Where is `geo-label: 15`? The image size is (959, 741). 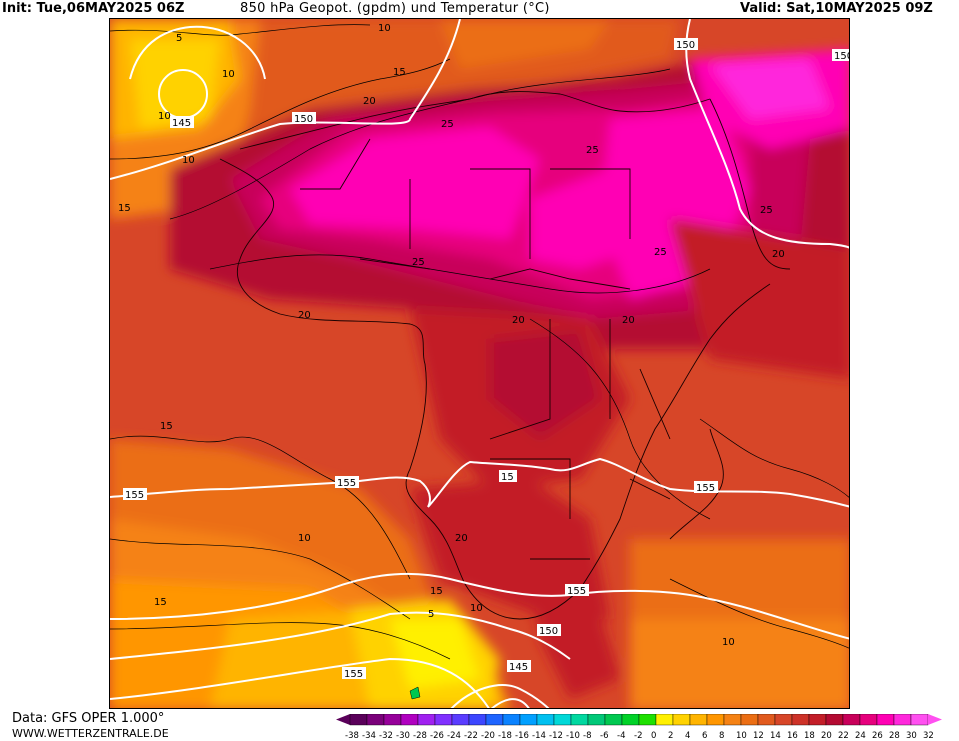
geo-label: 15 is located at coordinates (508, 476).